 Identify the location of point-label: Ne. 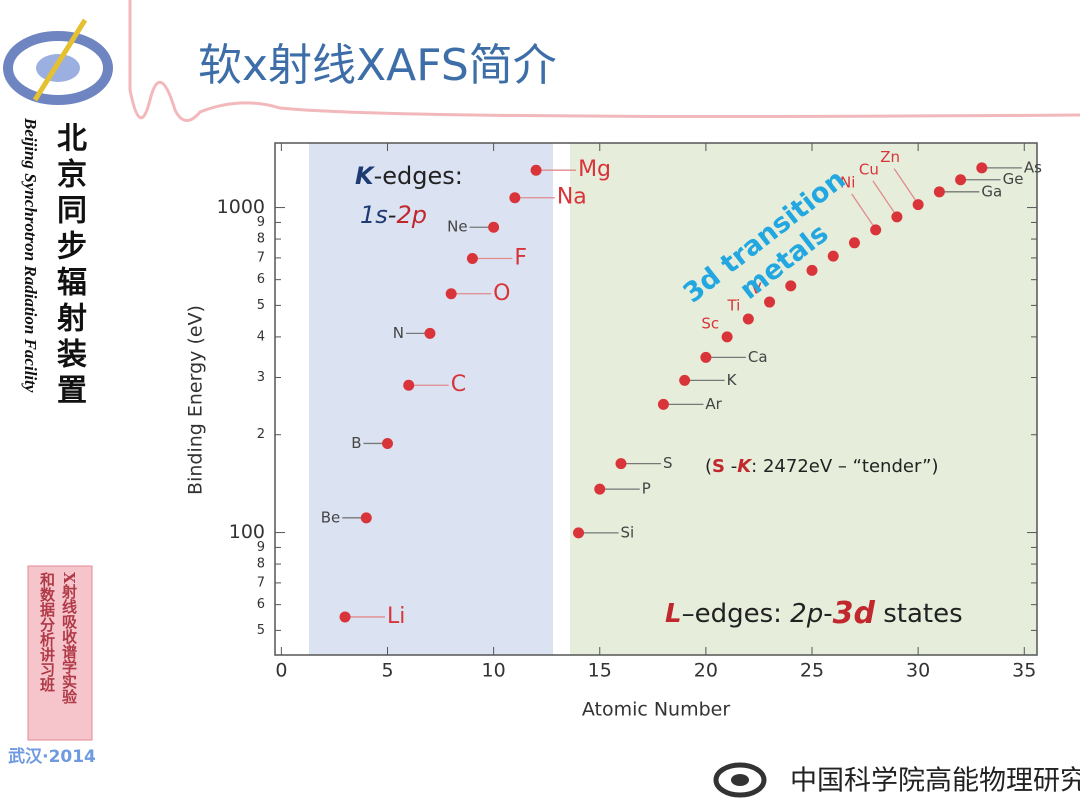
(457, 227).